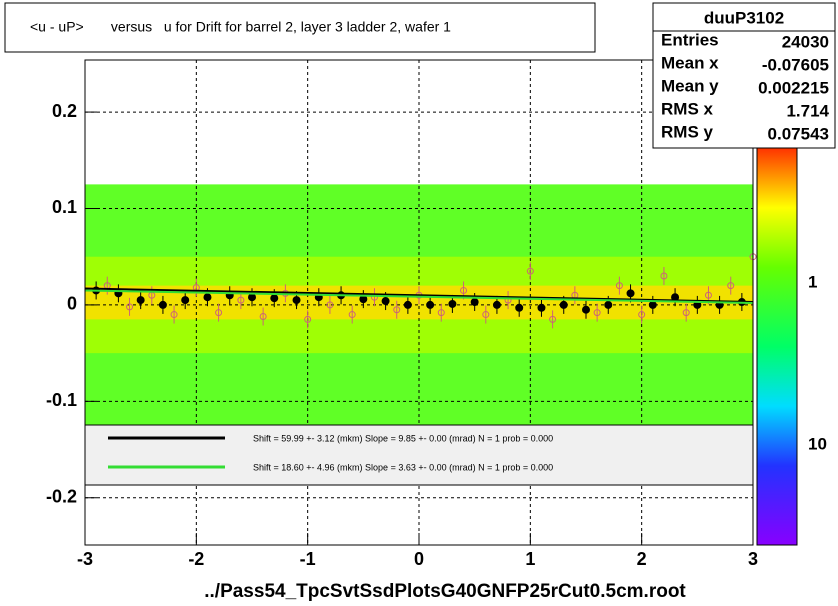 The image size is (838, 606). I want to click on stats-box, so click(744, 75).